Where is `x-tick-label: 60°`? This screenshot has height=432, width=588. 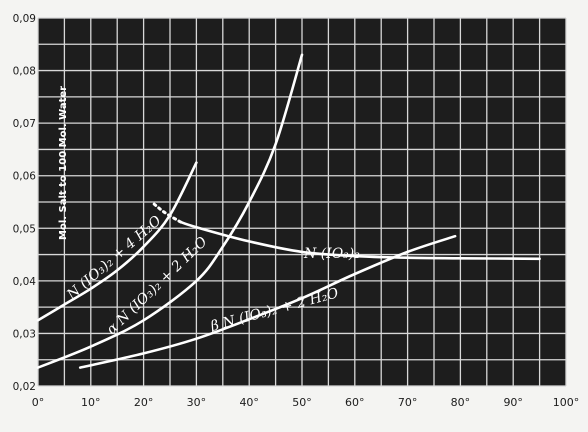
x-tick-label: 60° is located at coordinates (355, 402).